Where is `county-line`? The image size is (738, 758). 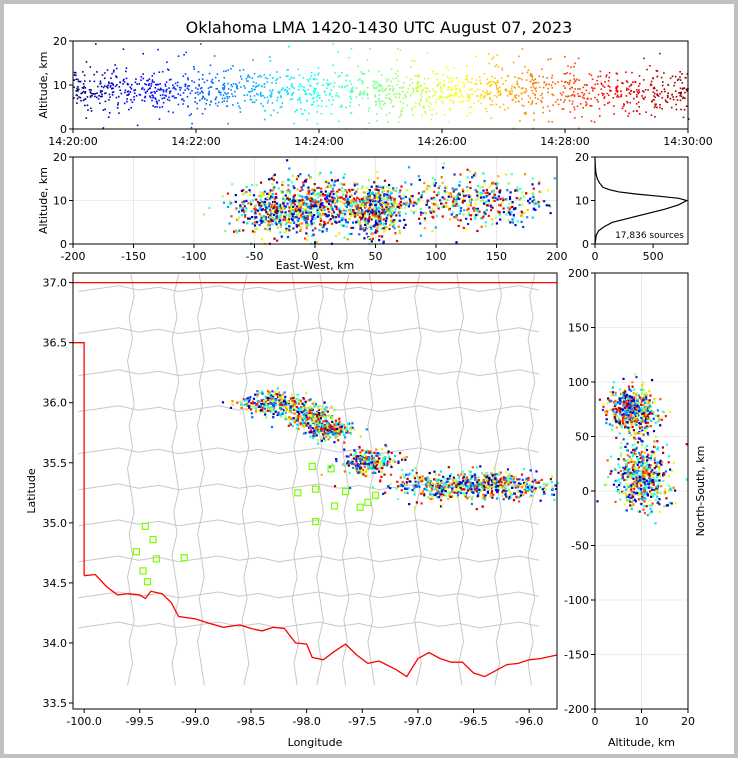 county-line is located at coordinates (345, 480).